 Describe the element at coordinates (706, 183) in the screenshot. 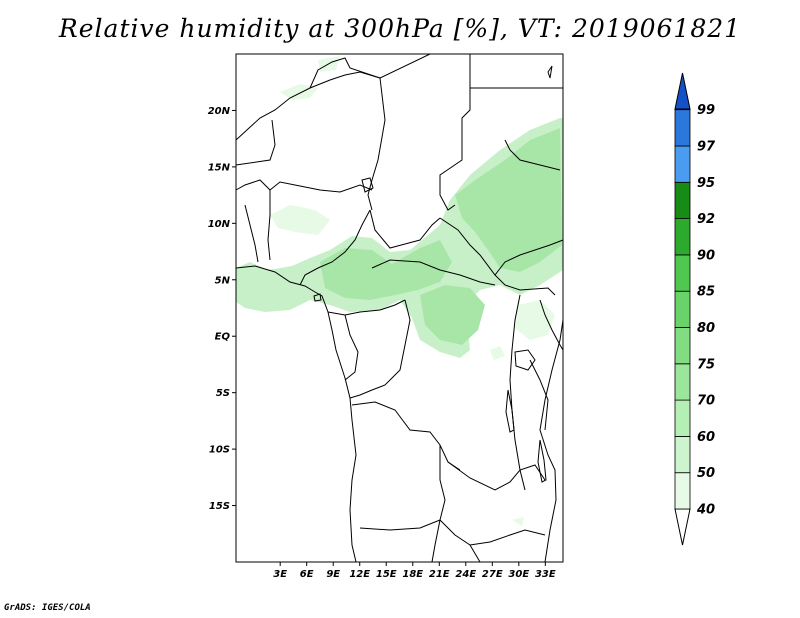

I see `colorbar-label: 95` at that location.